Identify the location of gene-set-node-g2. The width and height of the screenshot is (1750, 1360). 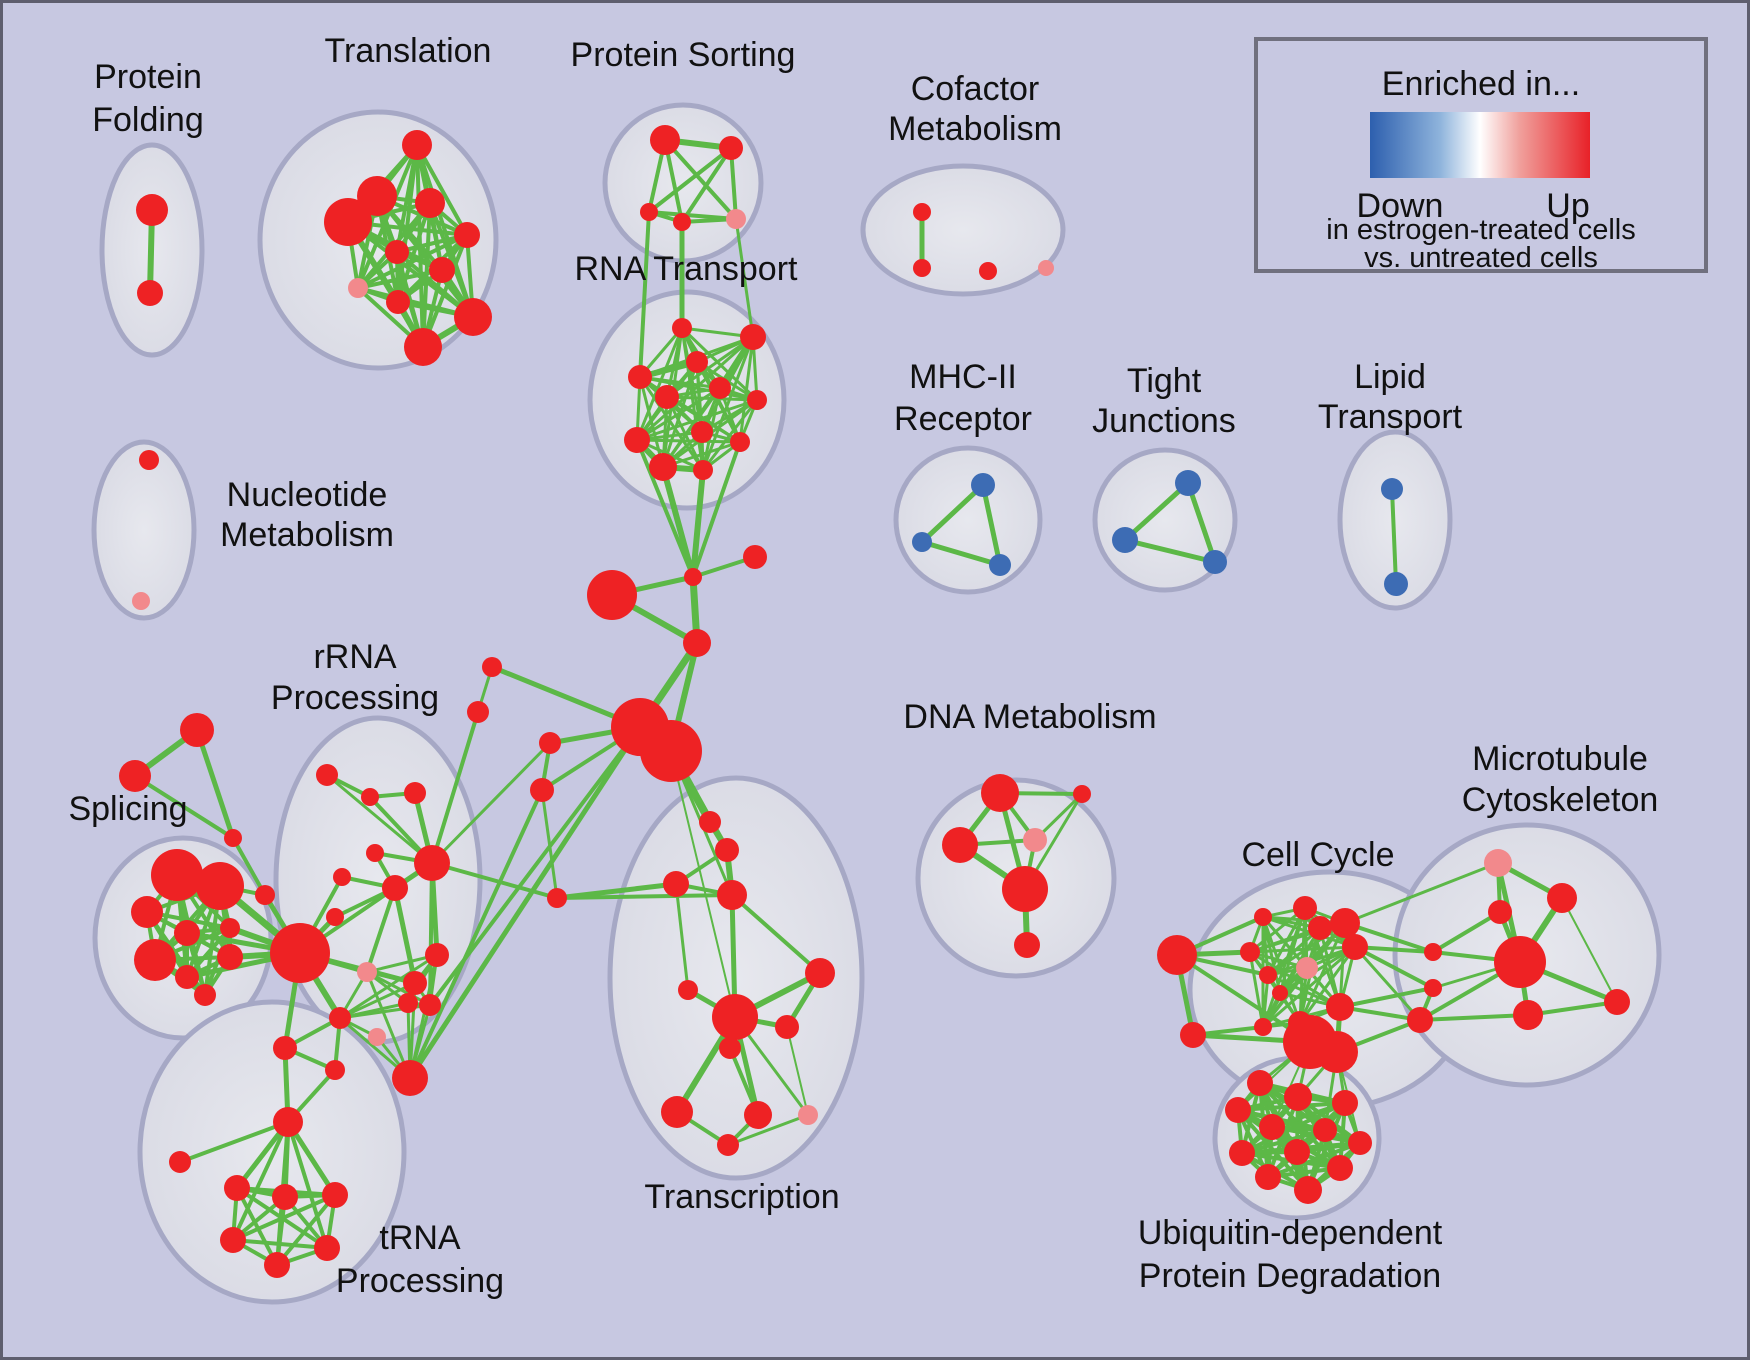
(755, 557).